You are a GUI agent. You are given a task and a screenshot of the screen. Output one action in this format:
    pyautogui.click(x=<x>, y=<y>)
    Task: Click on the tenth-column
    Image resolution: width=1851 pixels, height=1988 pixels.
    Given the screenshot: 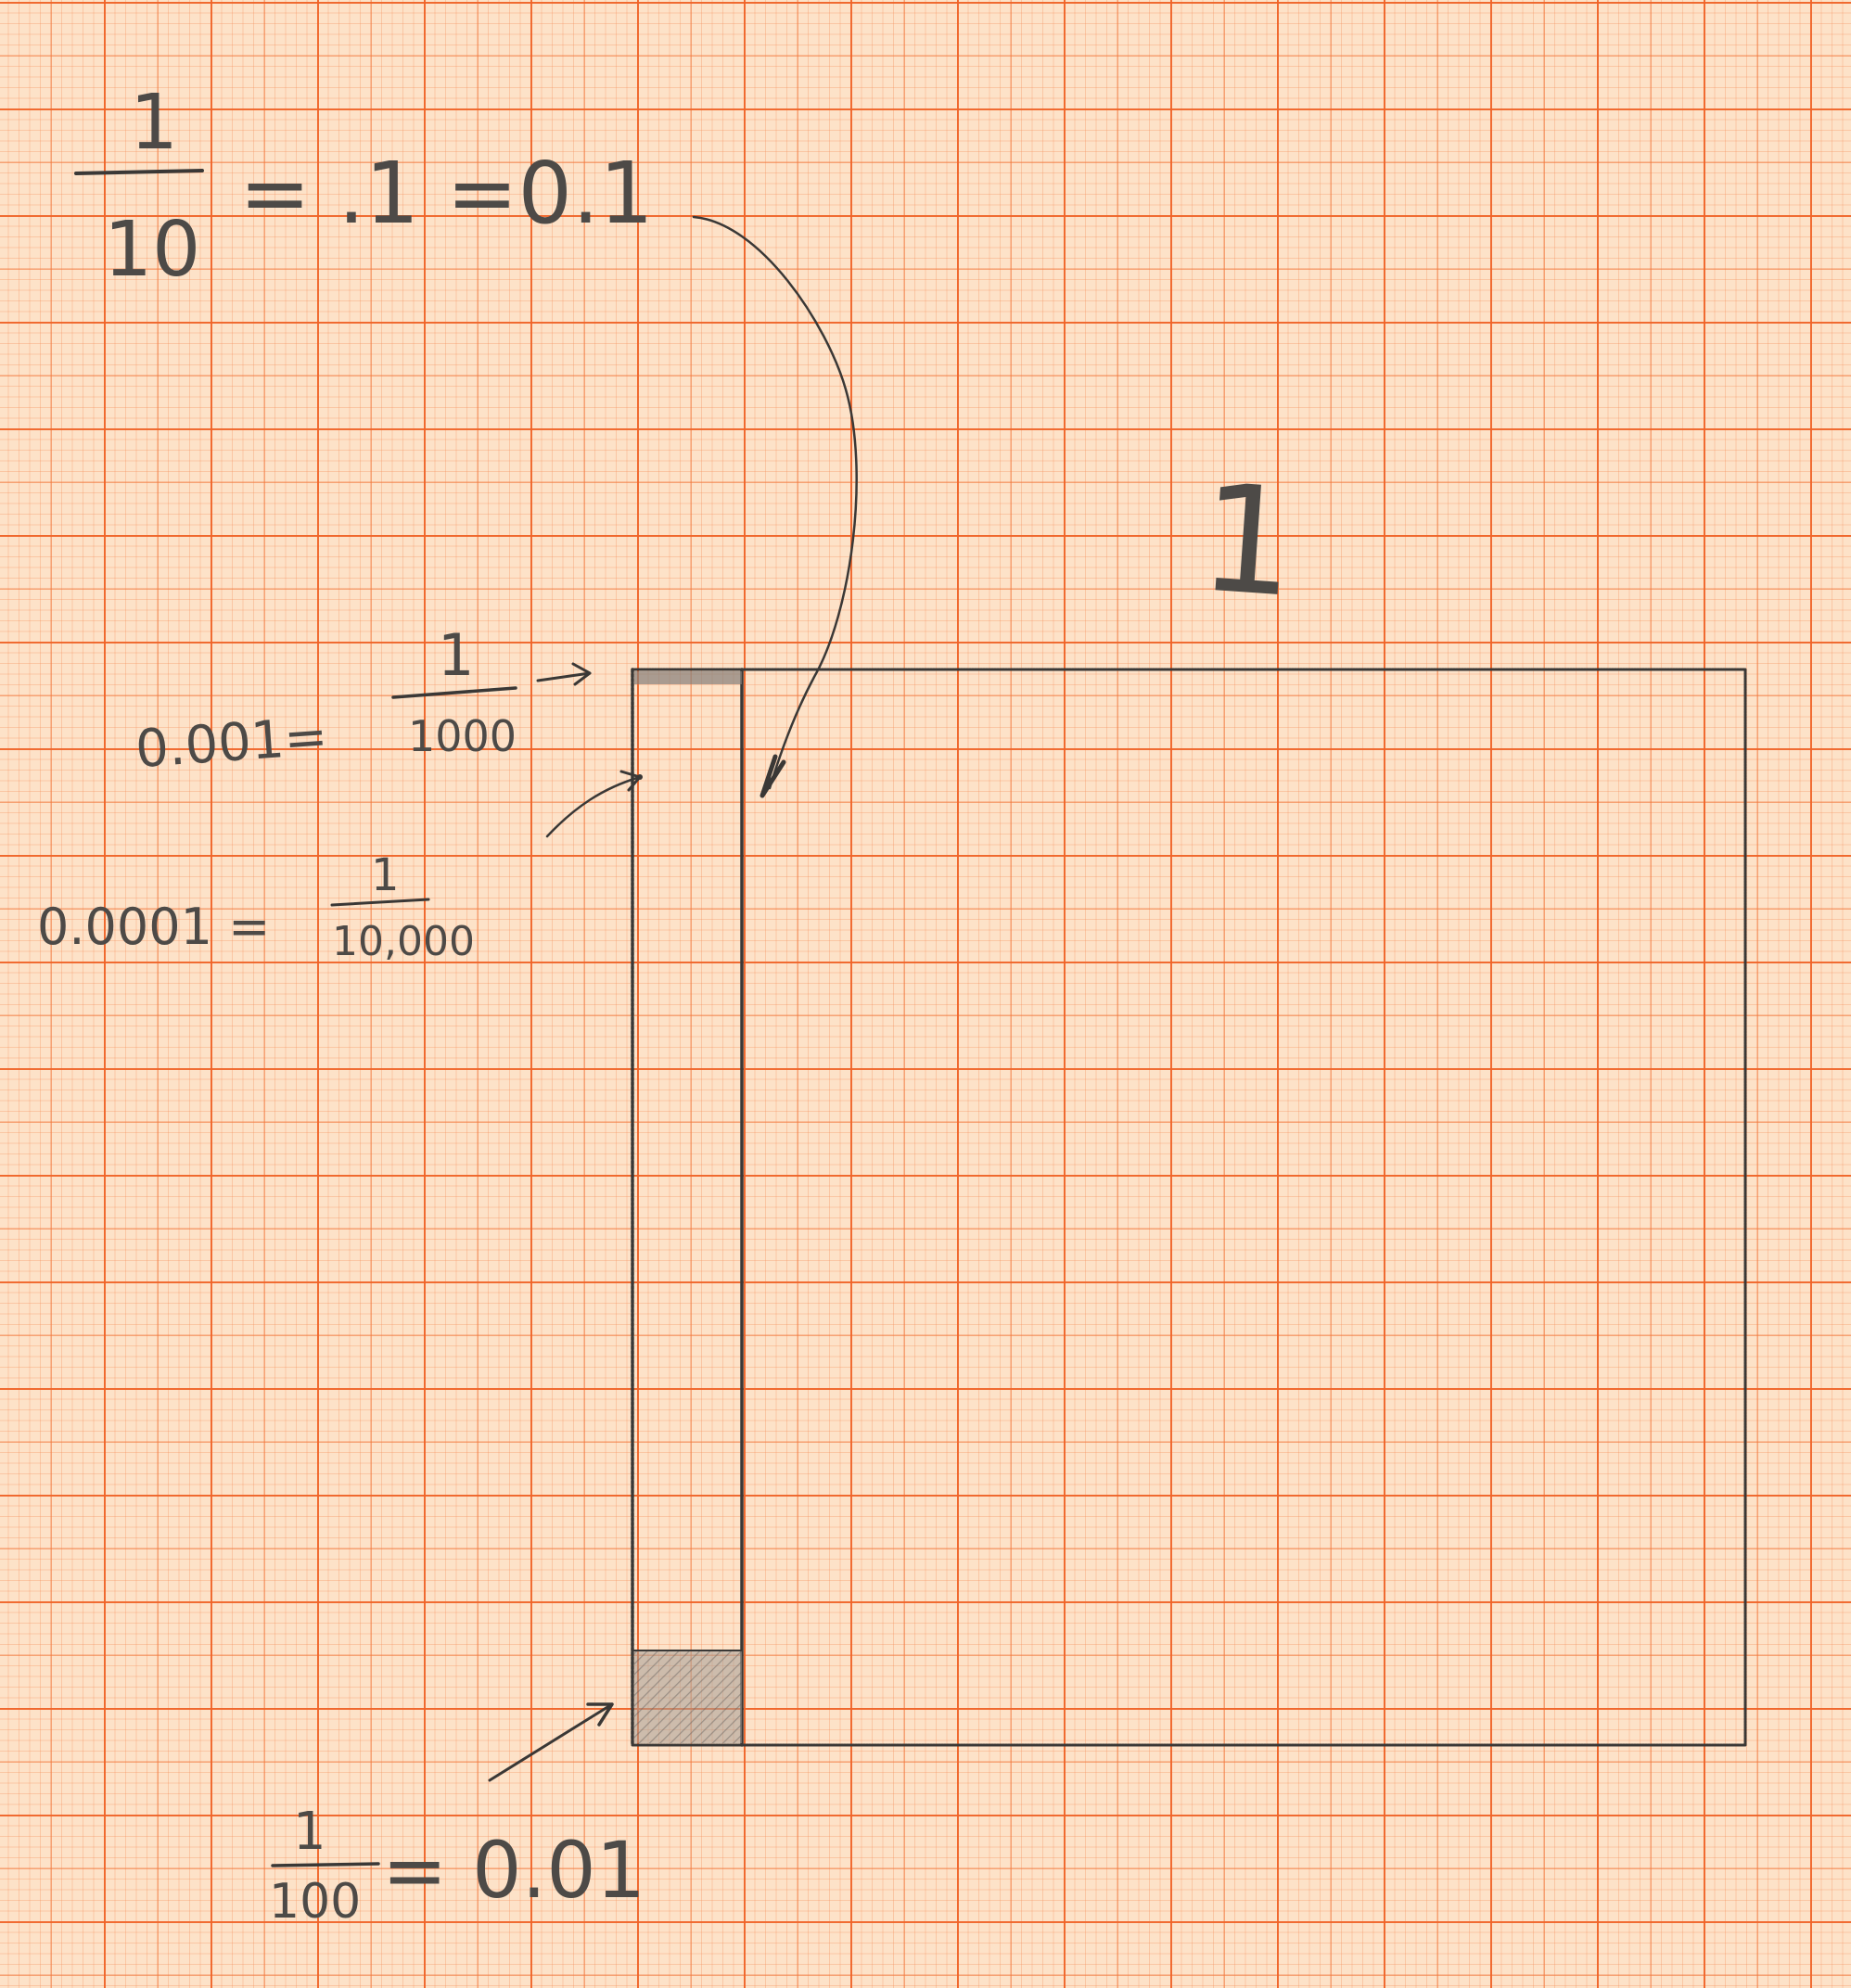 What is the action you would take?
    pyautogui.click(x=688, y=1207)
    